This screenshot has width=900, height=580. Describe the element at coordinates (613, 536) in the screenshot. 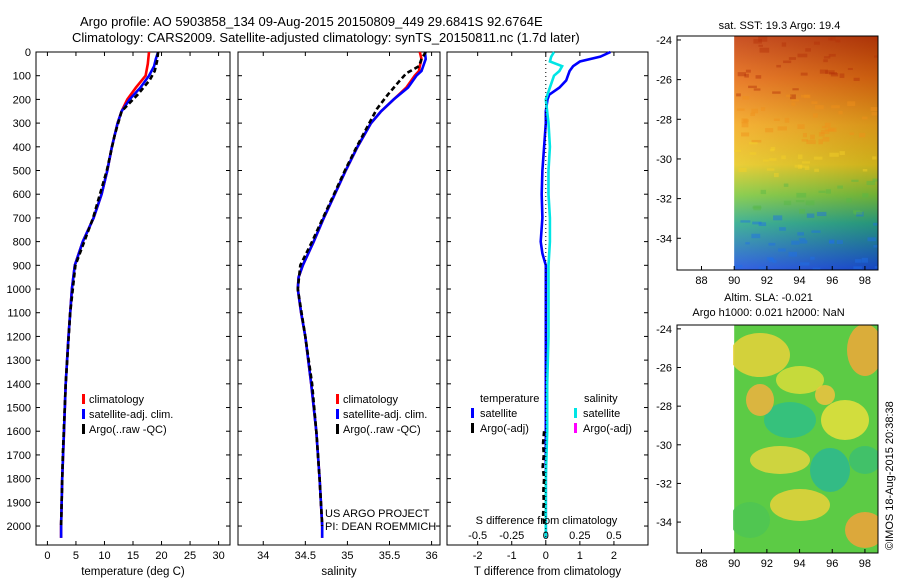

I see `s-tick-label: 0.5` at that location.